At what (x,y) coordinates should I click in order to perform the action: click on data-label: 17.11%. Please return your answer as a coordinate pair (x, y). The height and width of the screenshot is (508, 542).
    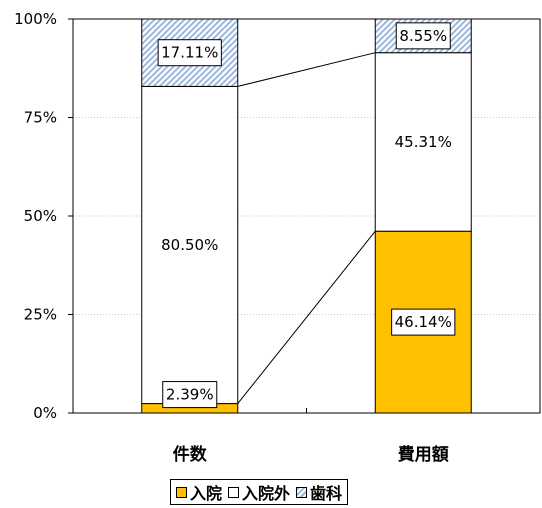
    Looking at the image, I should click on (189, 53).